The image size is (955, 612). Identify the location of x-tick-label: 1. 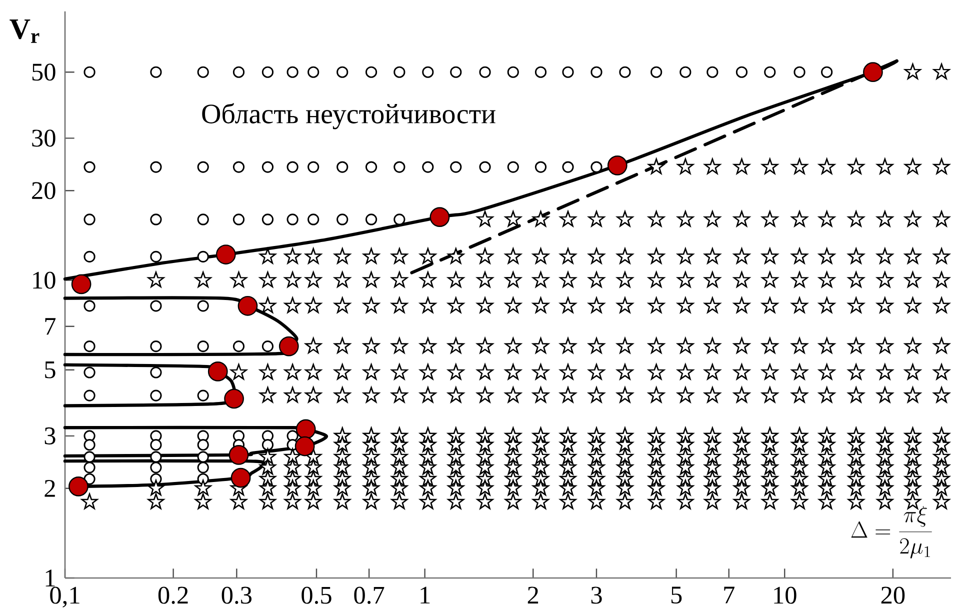
(425, 595).